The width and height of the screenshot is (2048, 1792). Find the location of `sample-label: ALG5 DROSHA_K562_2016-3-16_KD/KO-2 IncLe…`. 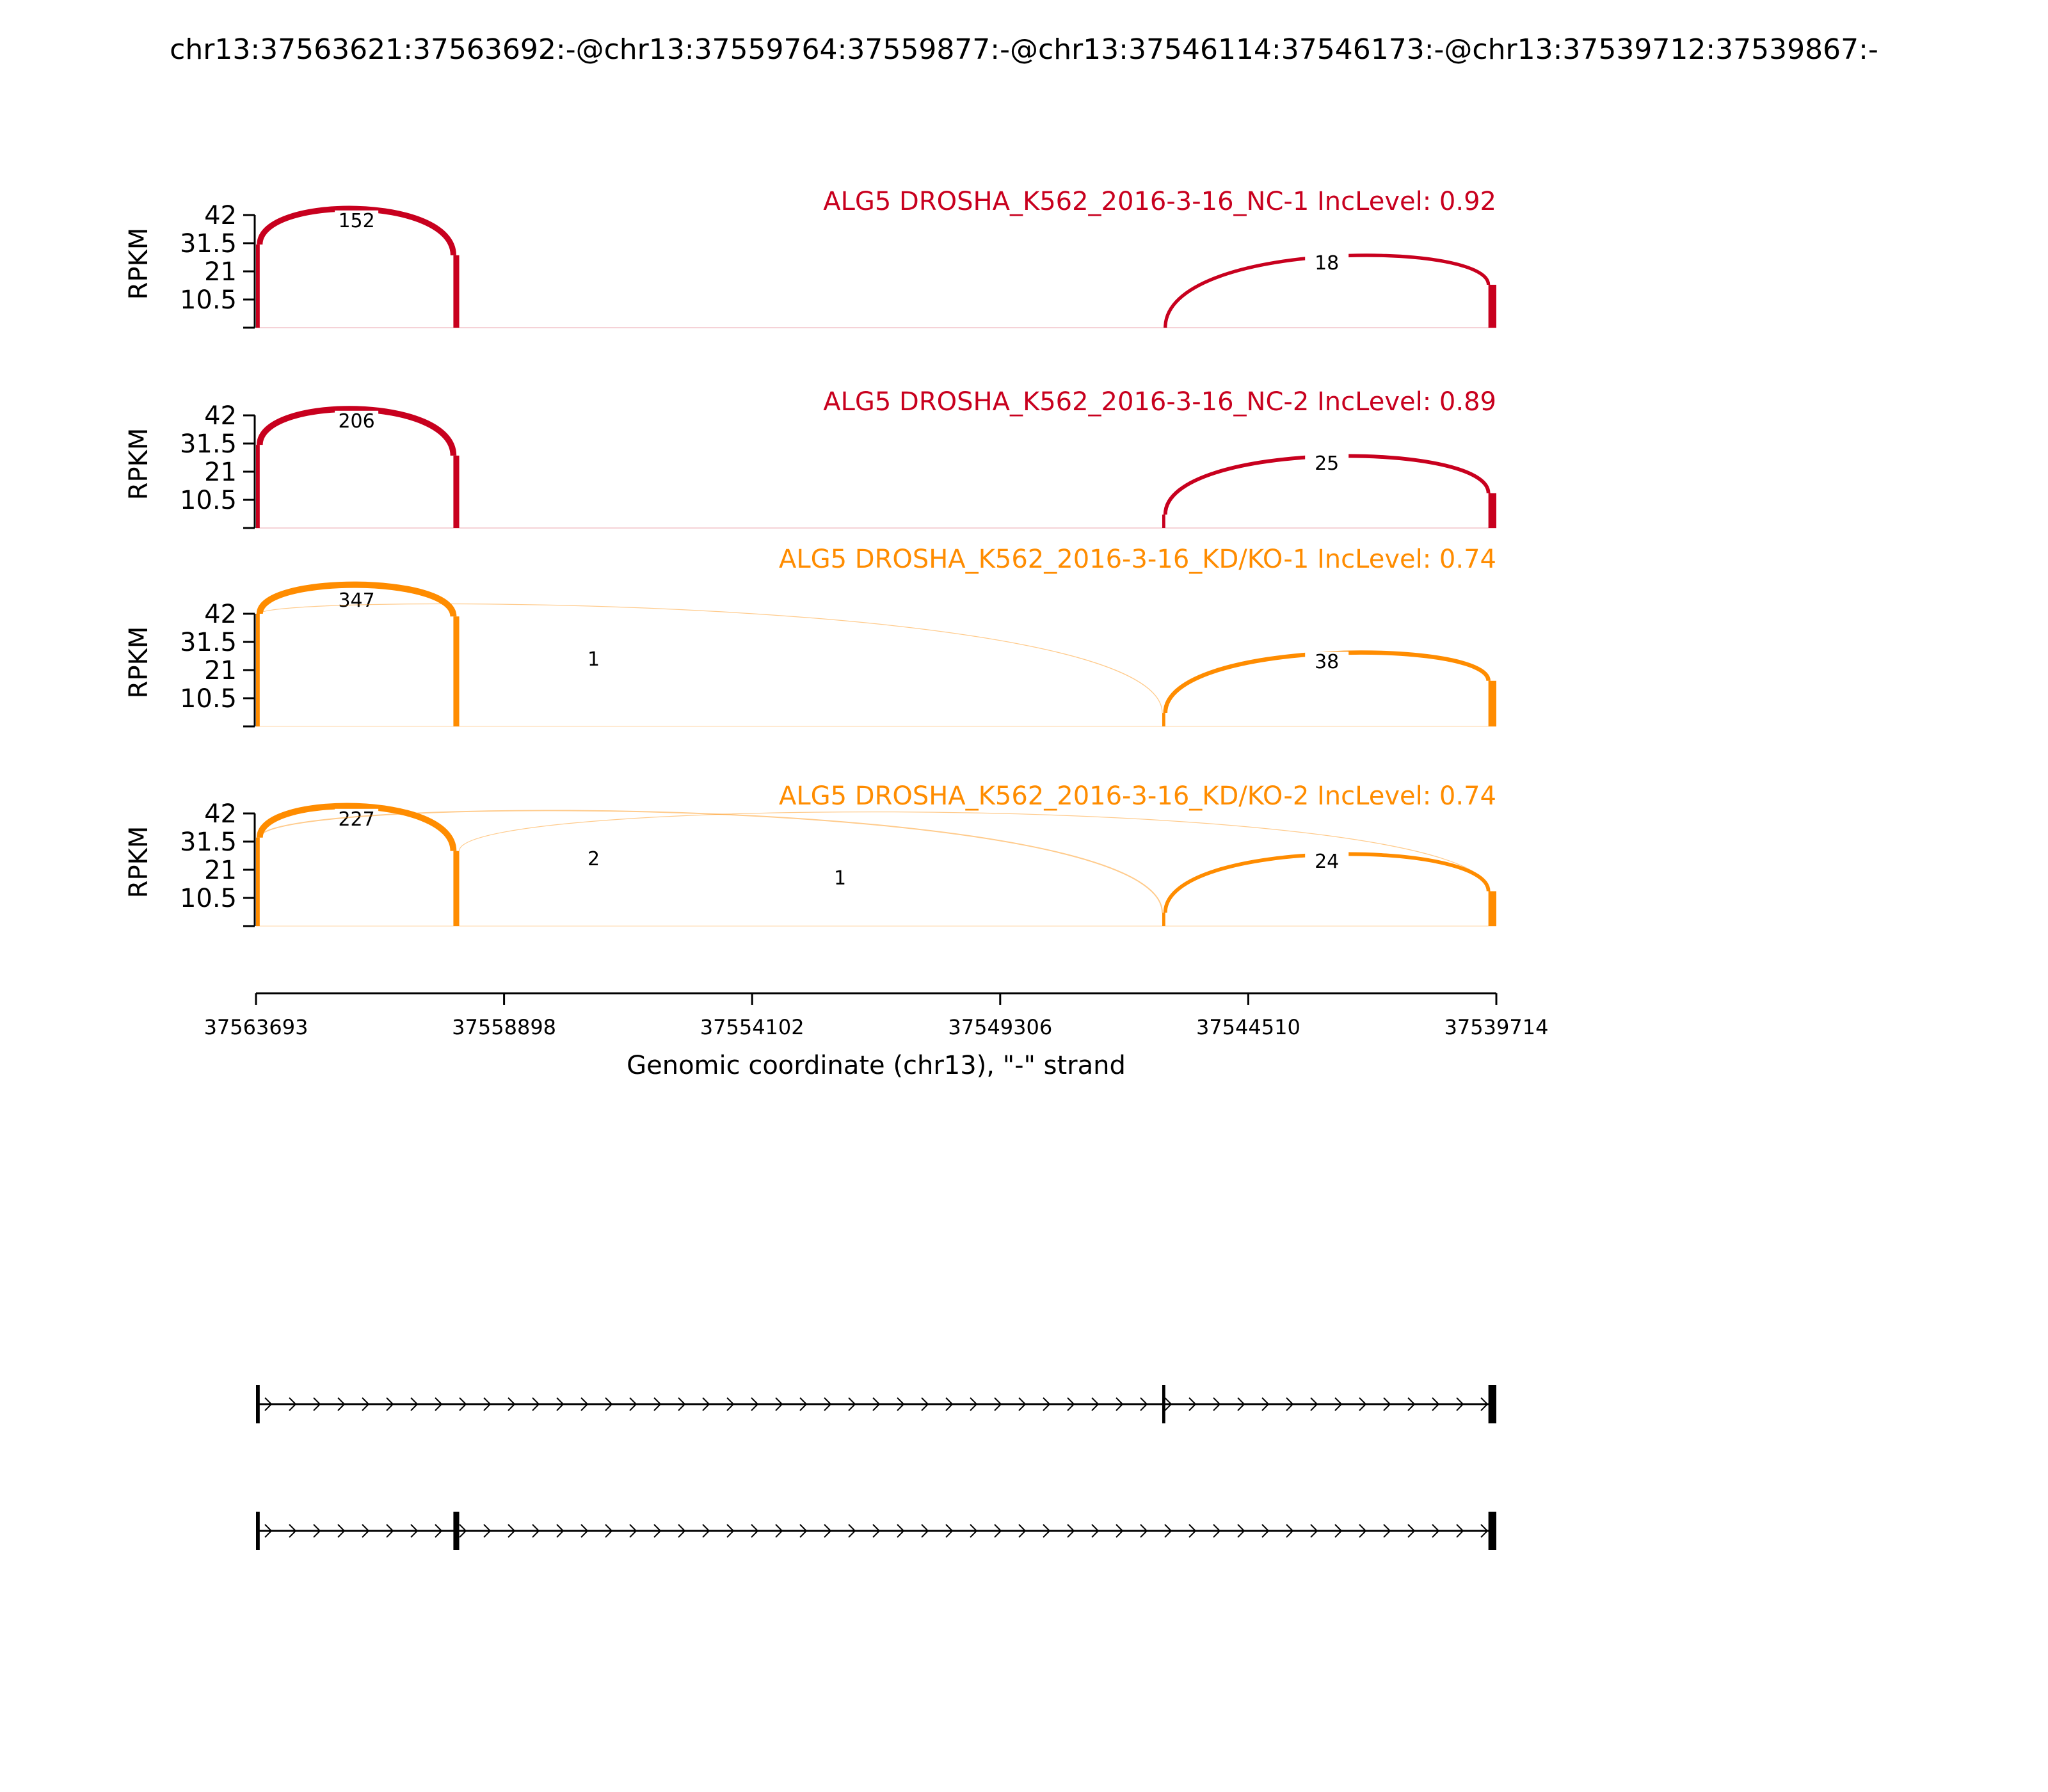

sample-label: ALG5 DROSHA_K562_2016-3-16_KD/KO-2 IncLe… is located at coordinates (1137, 796).